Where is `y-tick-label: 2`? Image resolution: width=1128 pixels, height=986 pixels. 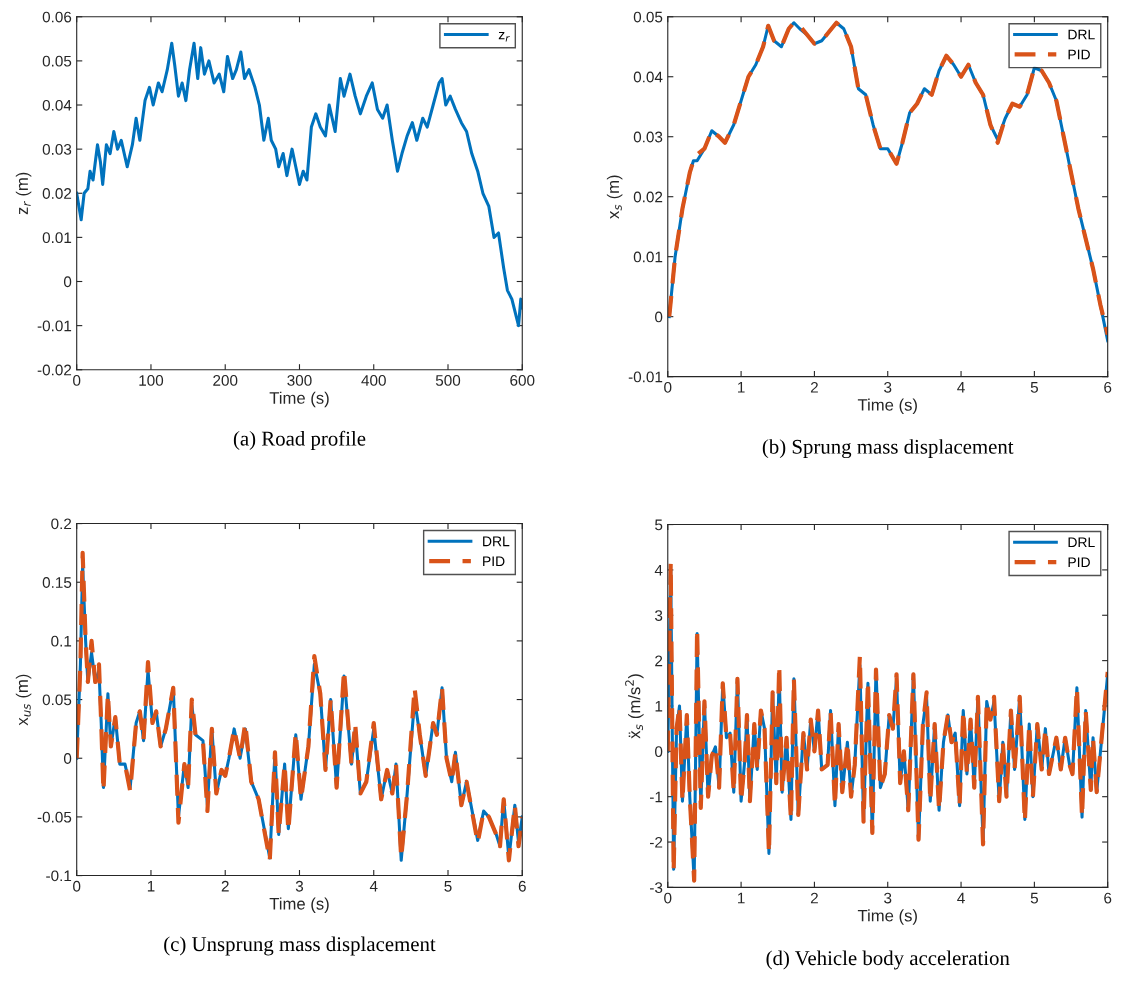 y-tick-label: 2 is located at coordinates (659, 661).